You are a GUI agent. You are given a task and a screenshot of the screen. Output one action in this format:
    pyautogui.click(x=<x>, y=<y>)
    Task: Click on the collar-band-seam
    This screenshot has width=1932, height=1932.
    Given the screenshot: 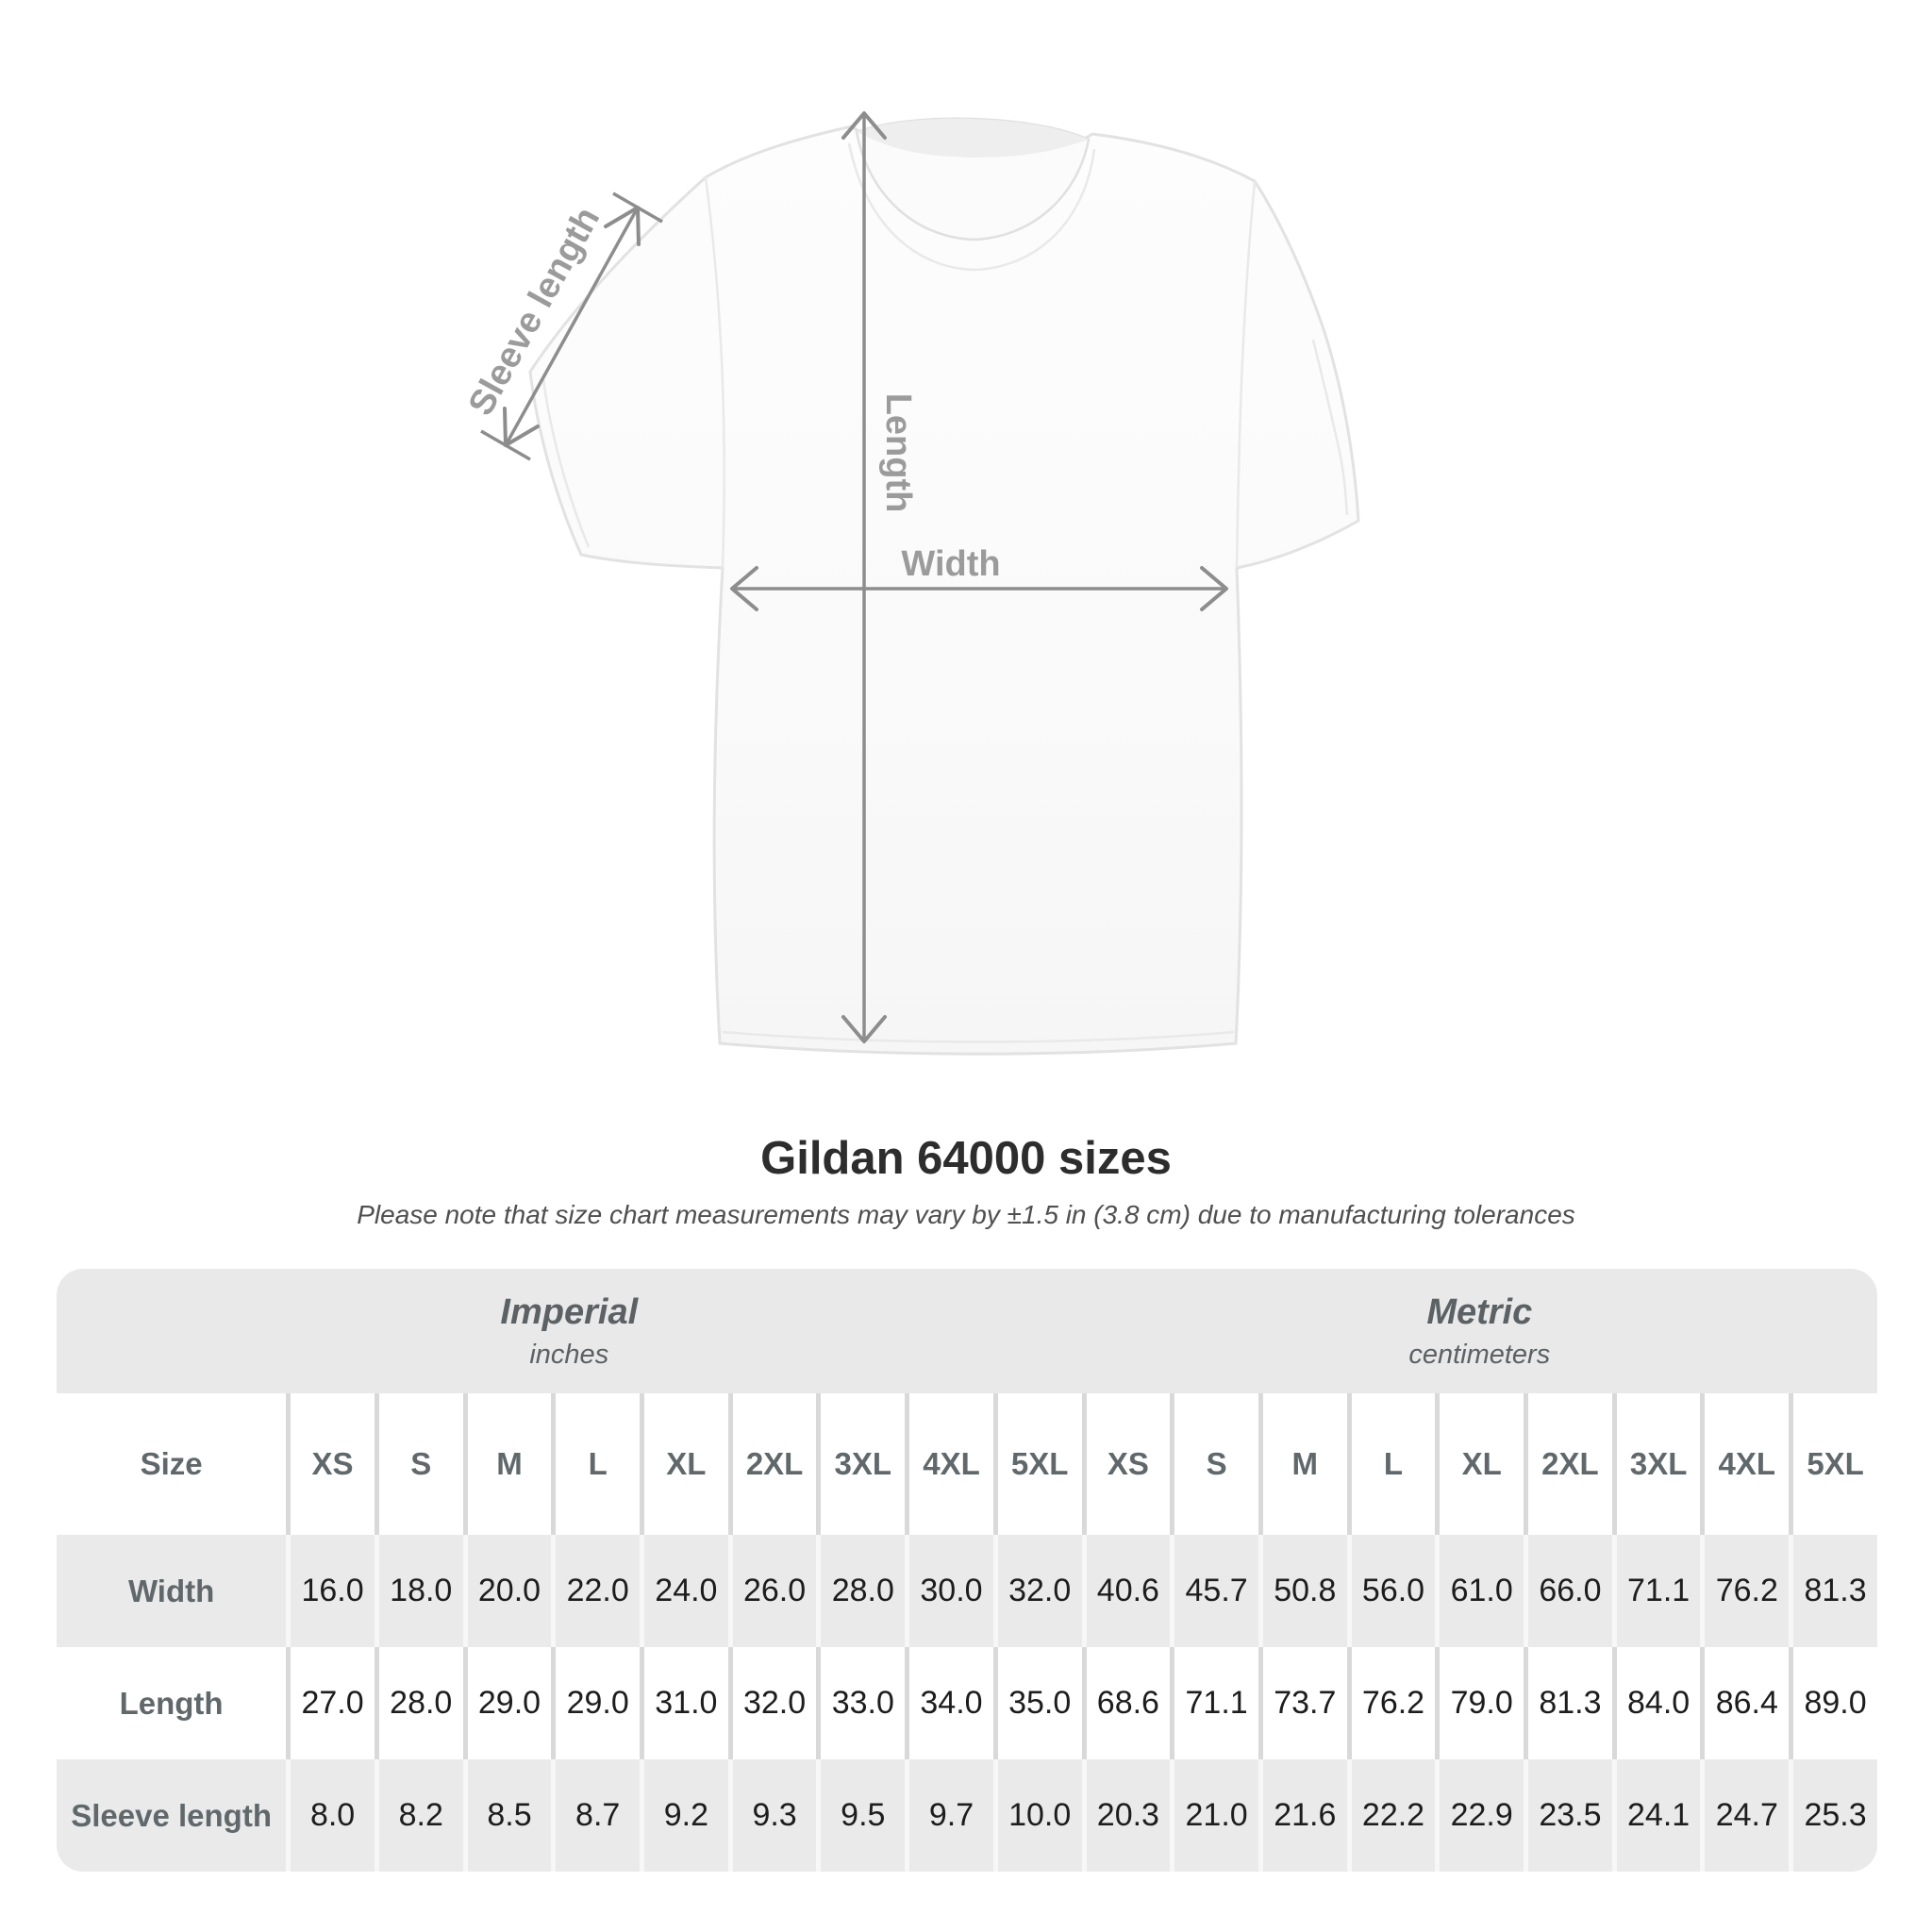 What is the action you would take?
    pyautogui.click(x=971, y=207)
    